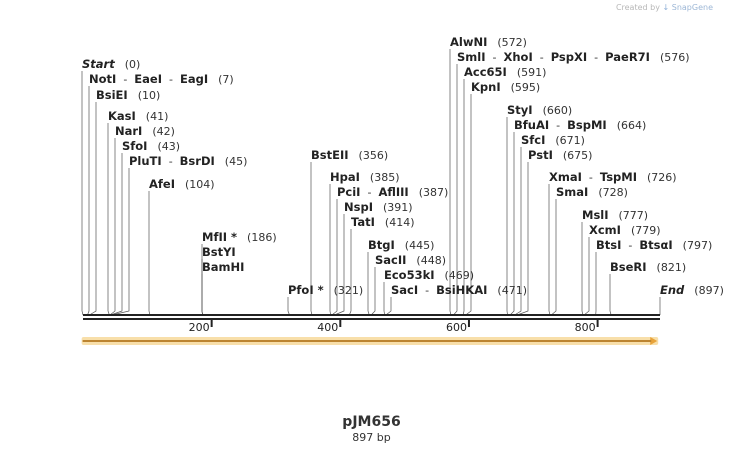  Describe the element at coordinates (370, 341) in the screenshot. I see `feature-track` at that location.